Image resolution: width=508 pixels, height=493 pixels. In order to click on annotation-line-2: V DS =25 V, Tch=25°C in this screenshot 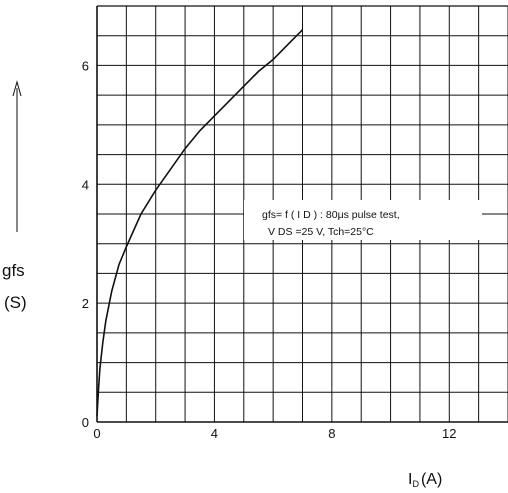, I will do `click(321, 232)`.